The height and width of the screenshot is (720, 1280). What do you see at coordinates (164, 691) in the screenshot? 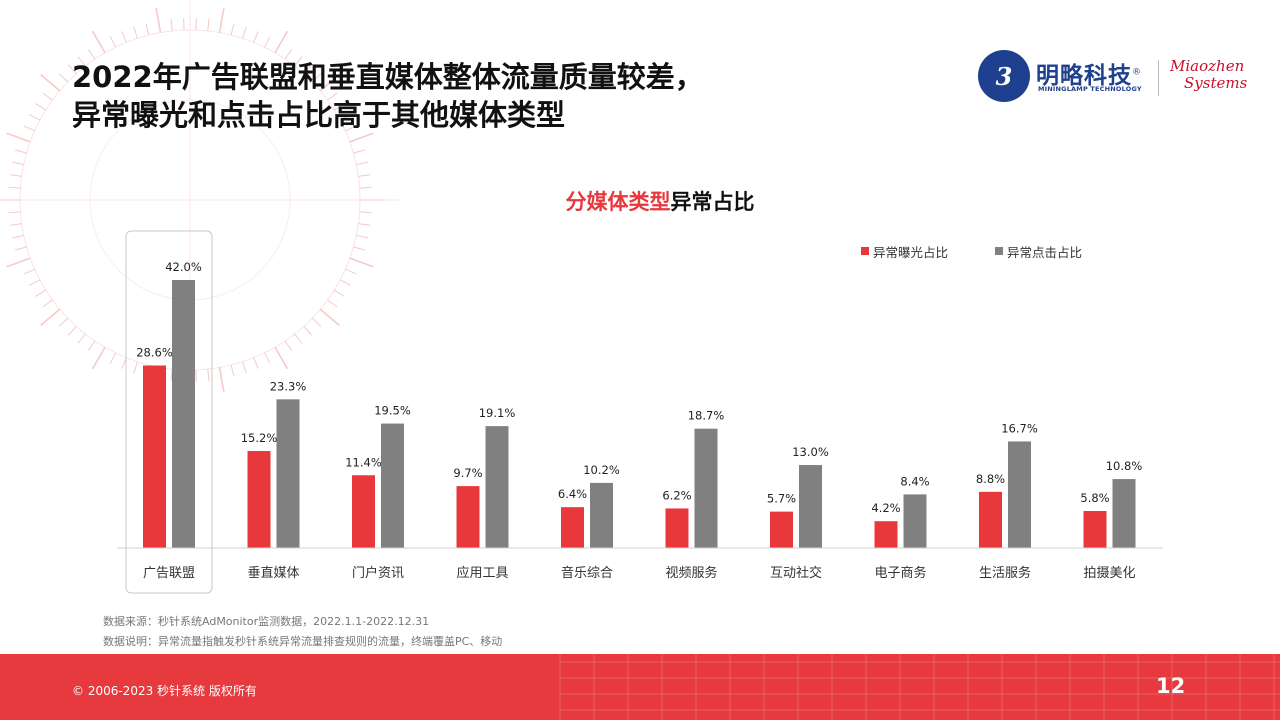
I see `copyright: © 2006-2023 秒针系统 版权所有` at bounding box center [164, 691].